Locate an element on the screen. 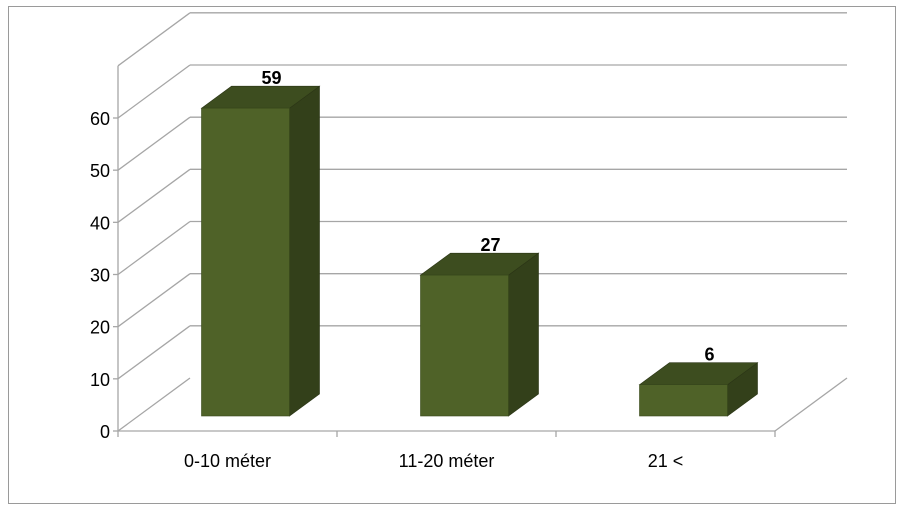  x-tick-label: 11-20 méter is located at coordinates (447, 461).